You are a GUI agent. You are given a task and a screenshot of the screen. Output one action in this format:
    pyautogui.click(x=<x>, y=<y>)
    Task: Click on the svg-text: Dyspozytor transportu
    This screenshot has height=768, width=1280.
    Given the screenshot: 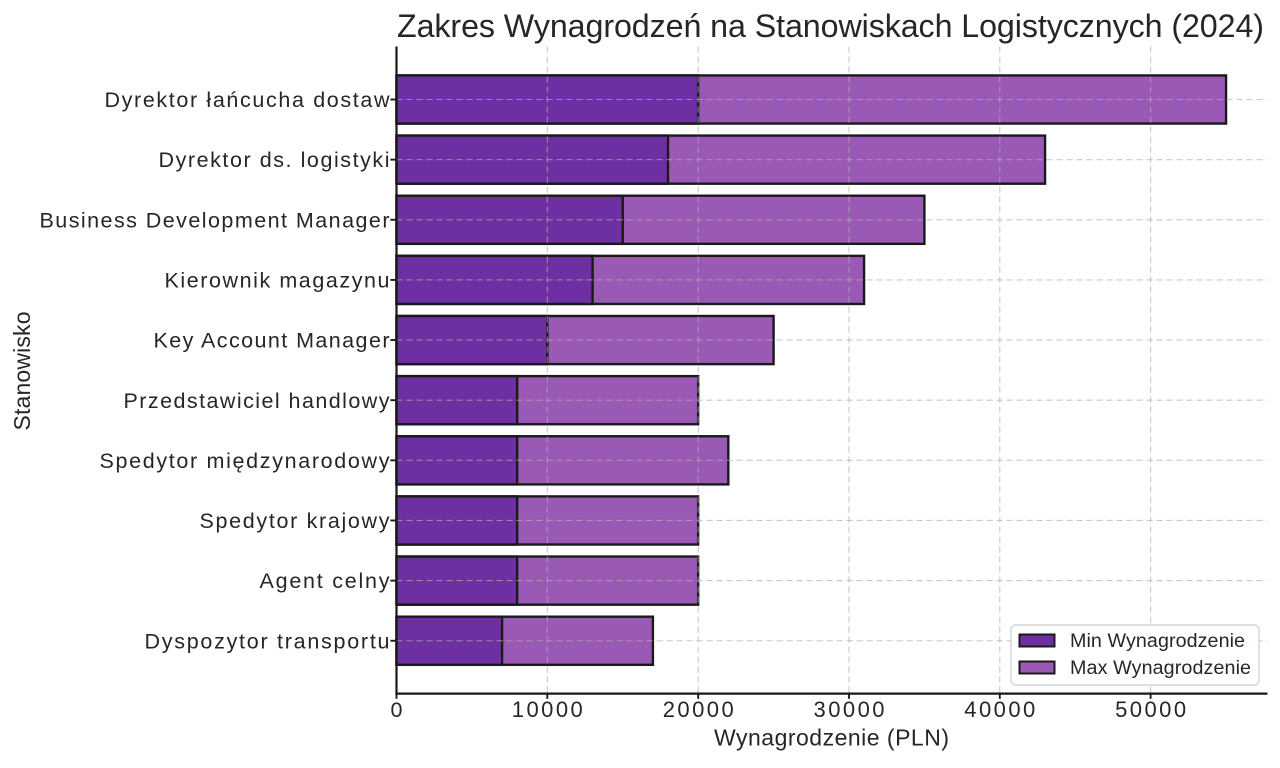 What is the action you would take?
    pyautogui.click(x=267, y=641)
    